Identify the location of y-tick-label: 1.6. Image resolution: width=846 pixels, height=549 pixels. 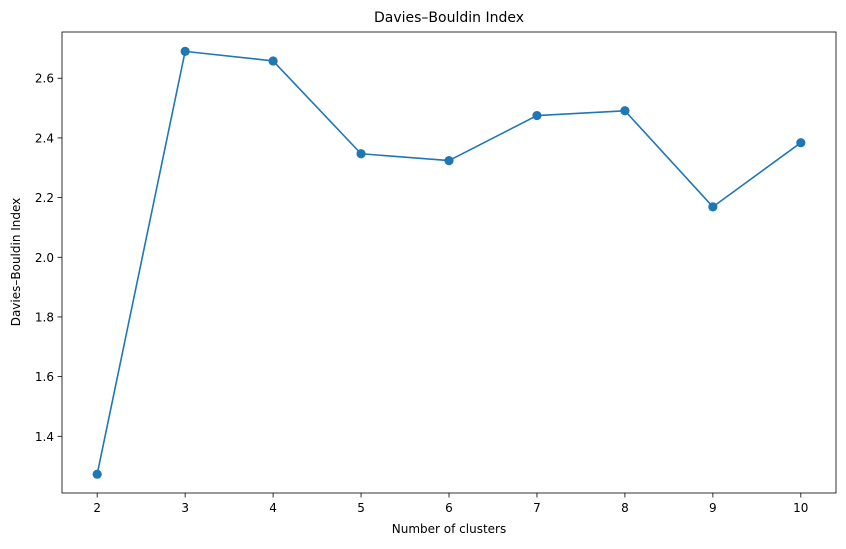
(44, 377).